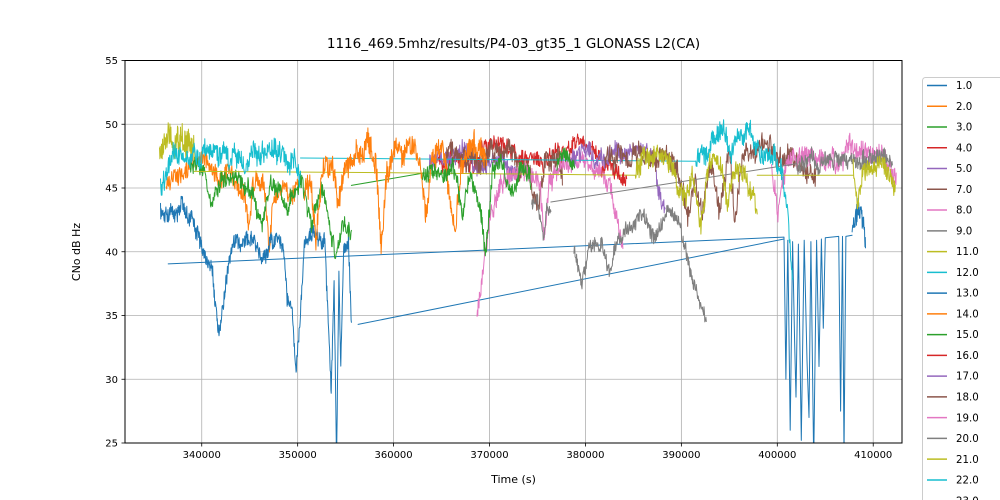 The image size is (1000, 500). I want to click on legend-label-3.0: 3.0, so click(964, 128).